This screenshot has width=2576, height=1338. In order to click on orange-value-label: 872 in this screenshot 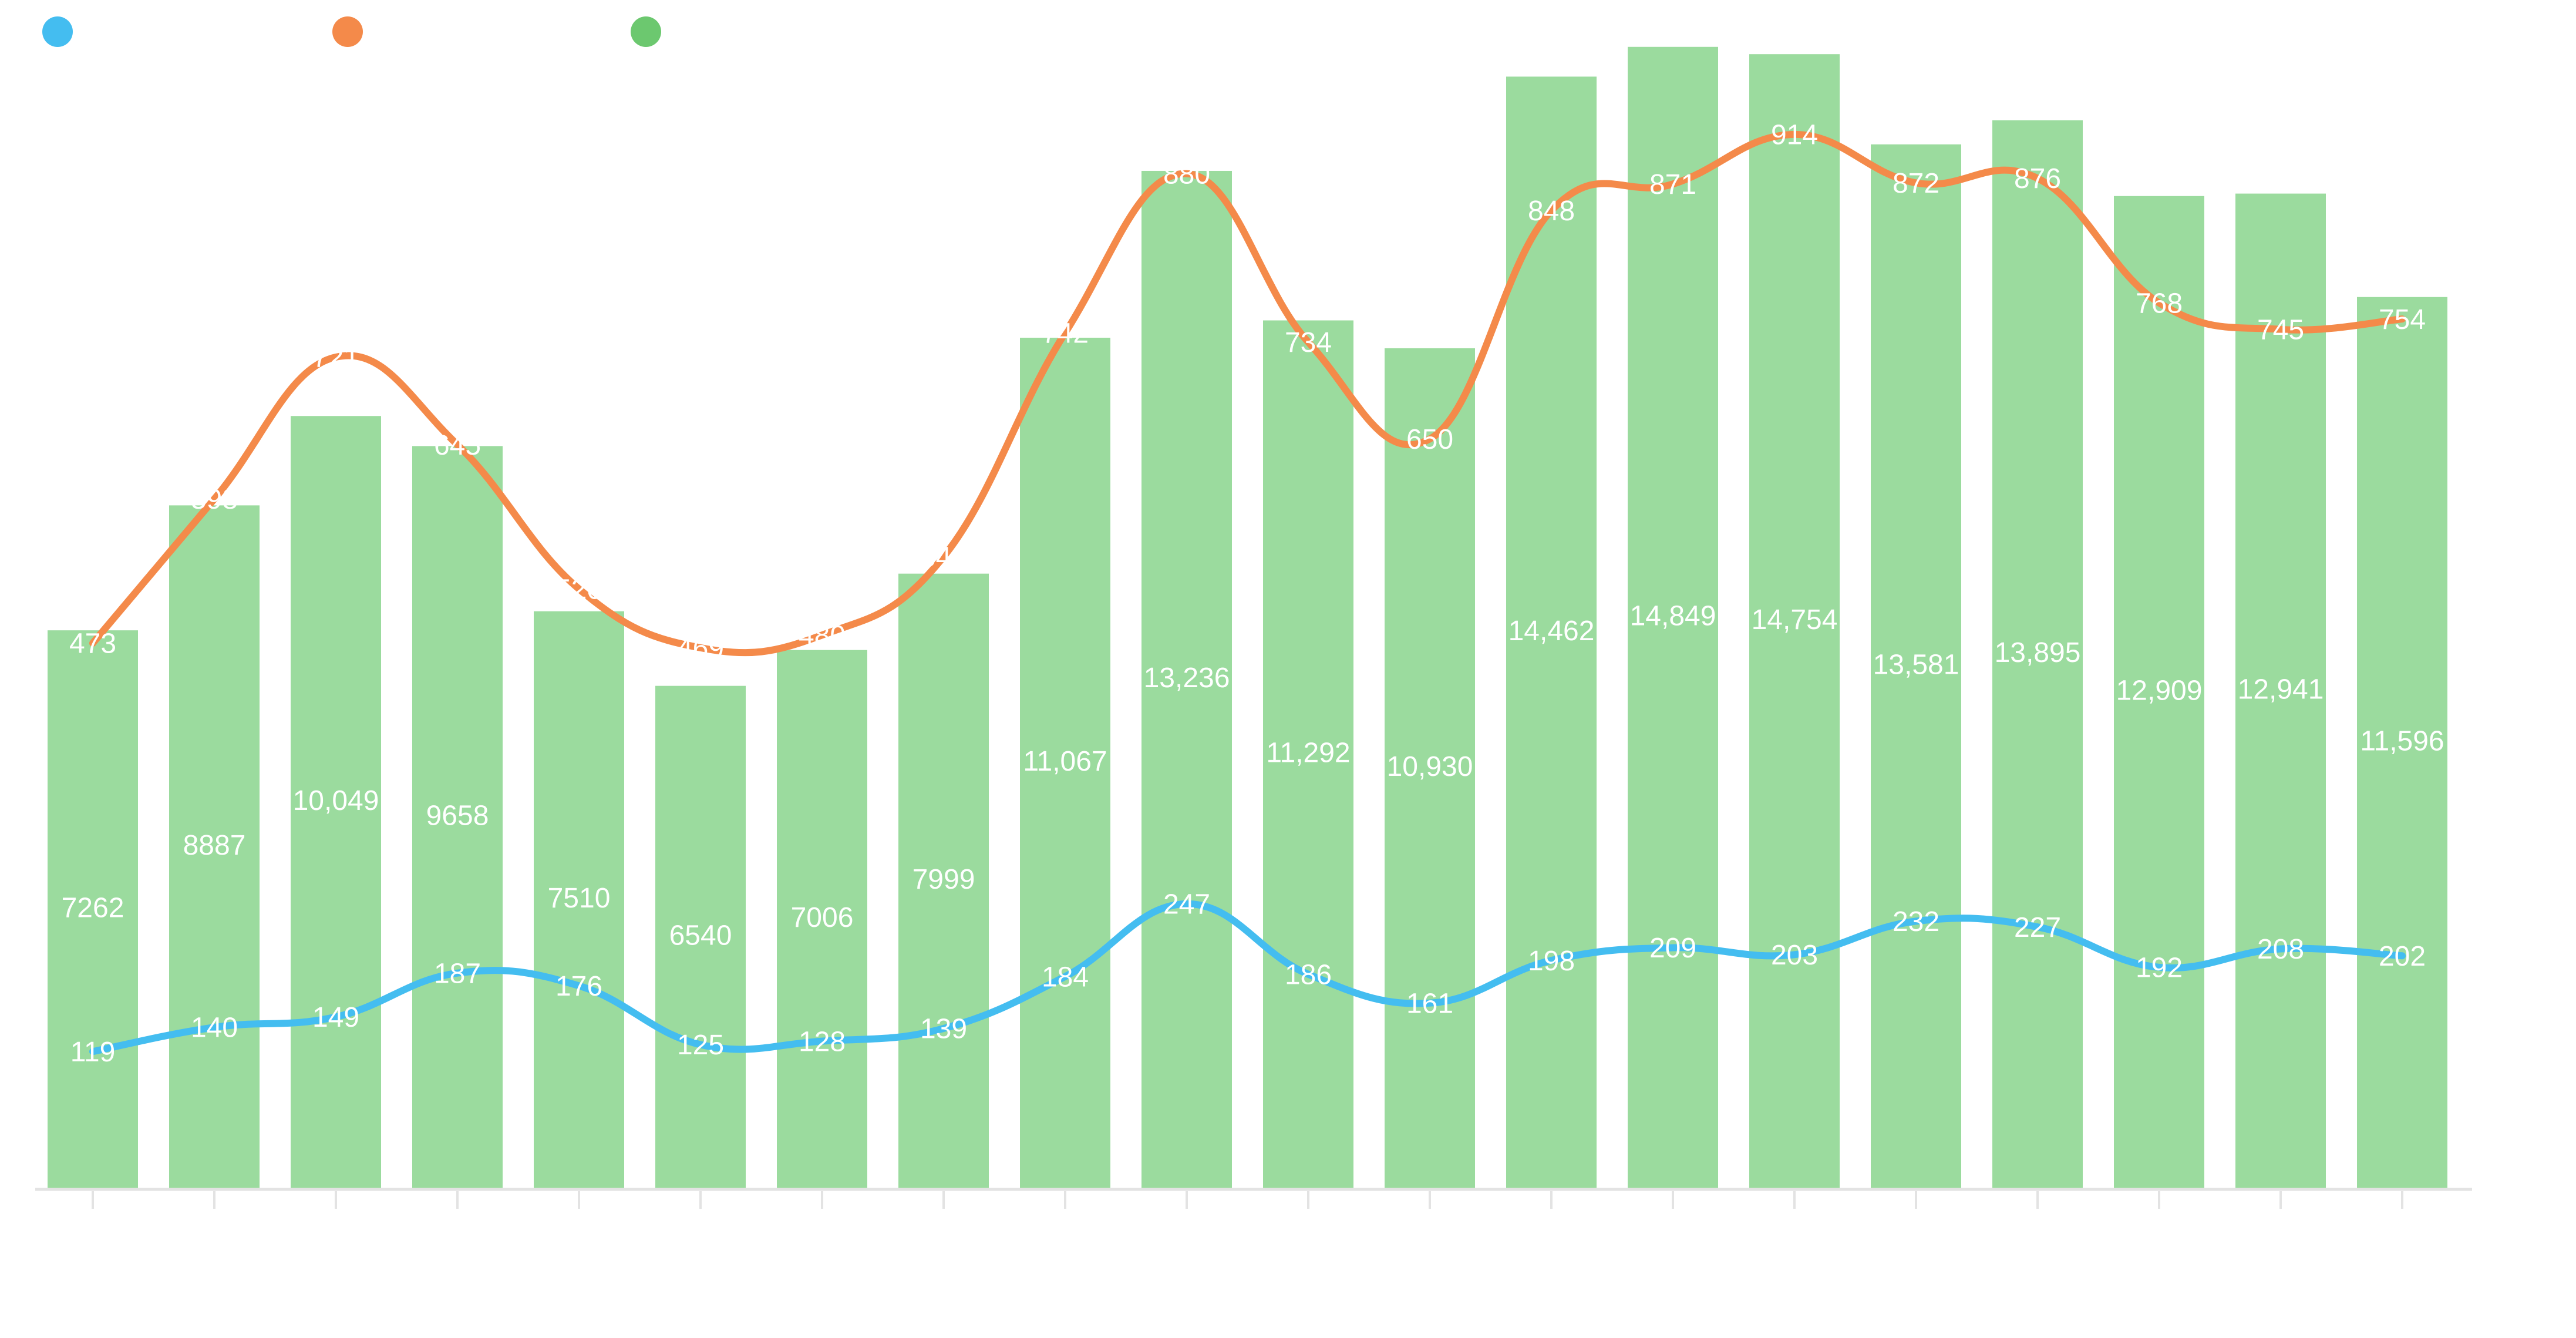, I will do `click(1916, 183)`.